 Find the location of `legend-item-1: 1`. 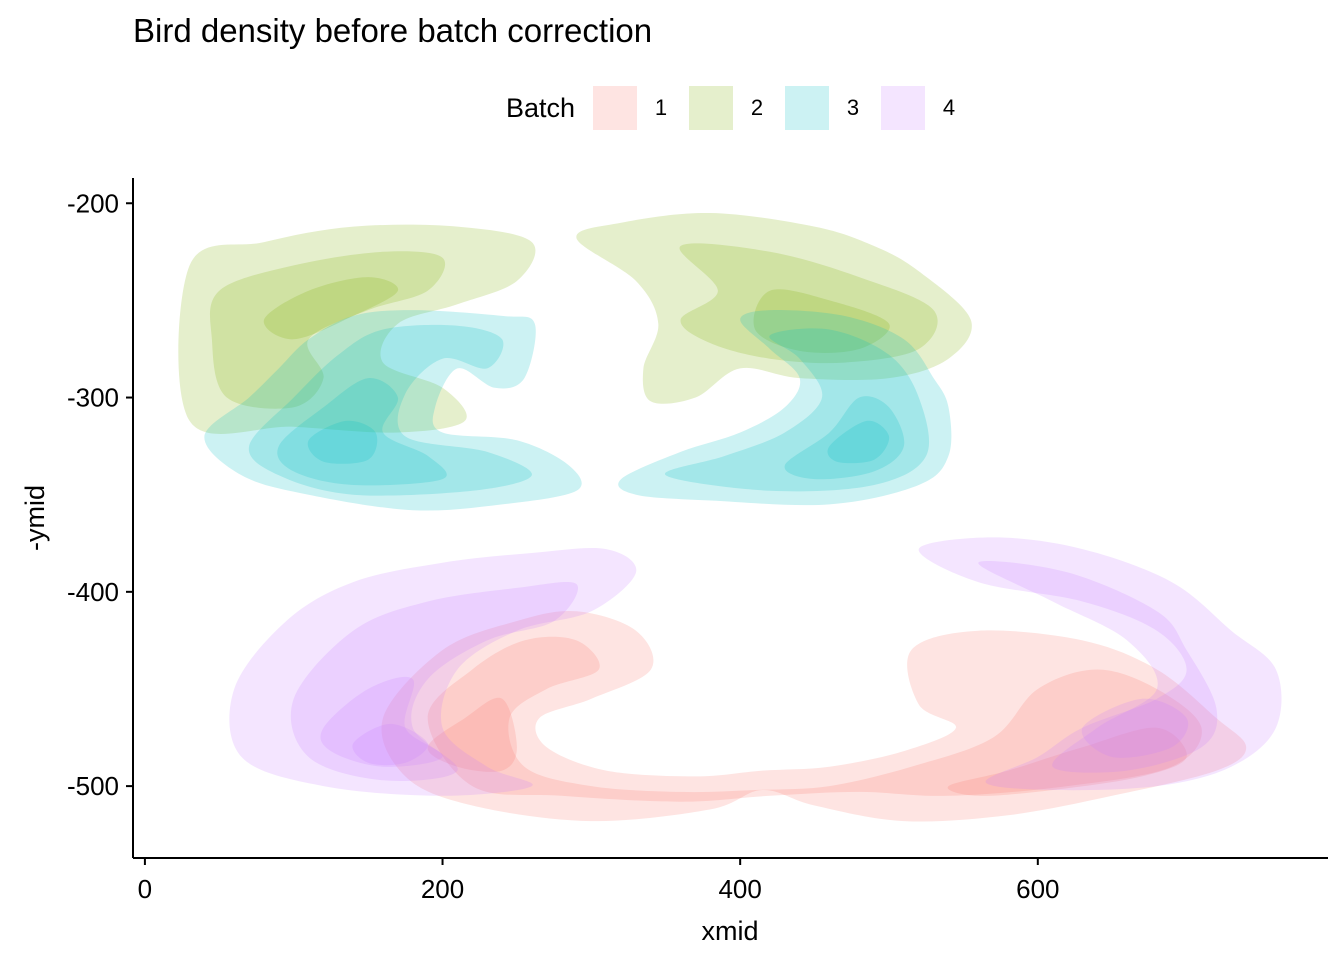

legend-item-1: 1 is located at coordinates (639, 108).